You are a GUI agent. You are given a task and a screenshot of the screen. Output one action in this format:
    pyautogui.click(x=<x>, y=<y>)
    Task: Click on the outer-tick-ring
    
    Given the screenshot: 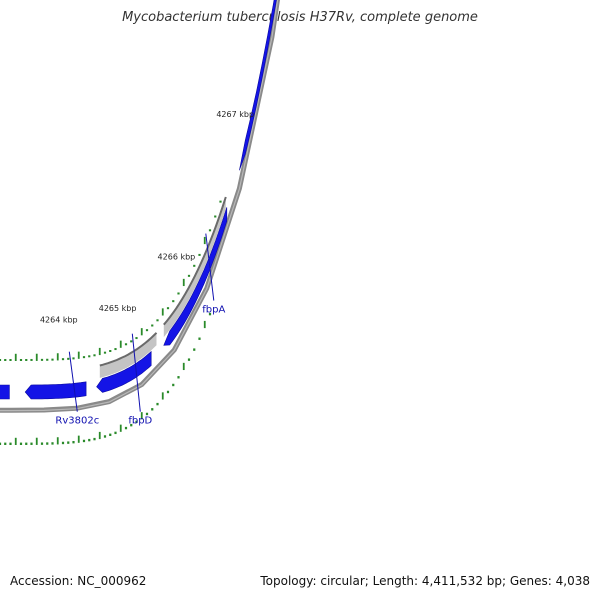 What is the action you would take?
    pyautogui.click(x=106, y=378)
    